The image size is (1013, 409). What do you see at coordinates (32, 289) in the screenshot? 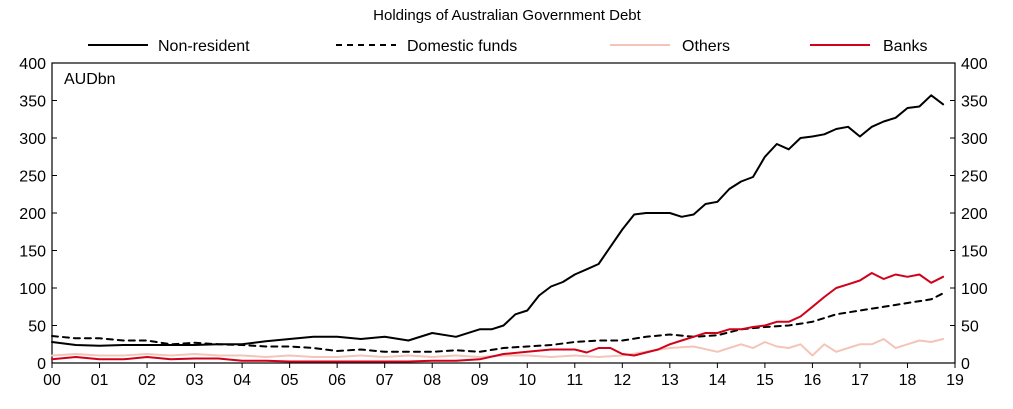
I see `y-tick-label-left: 100` at bounding box center [32, 289].